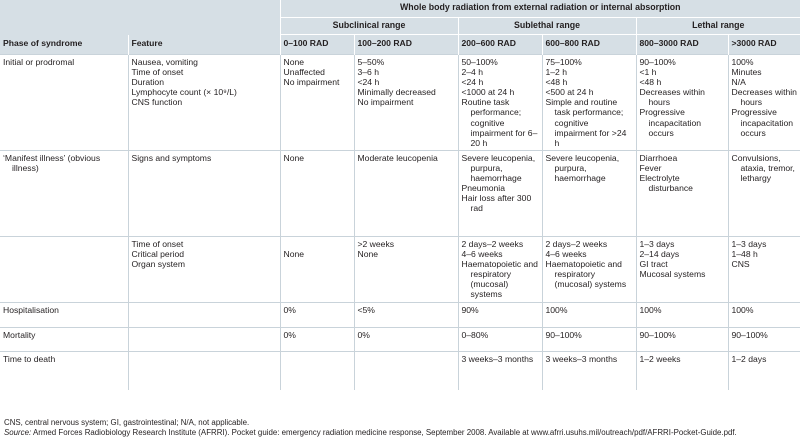 The height and width of the screenshot is (445, 800). I want to click on value-cell: 90–100%, so click(763, 339).